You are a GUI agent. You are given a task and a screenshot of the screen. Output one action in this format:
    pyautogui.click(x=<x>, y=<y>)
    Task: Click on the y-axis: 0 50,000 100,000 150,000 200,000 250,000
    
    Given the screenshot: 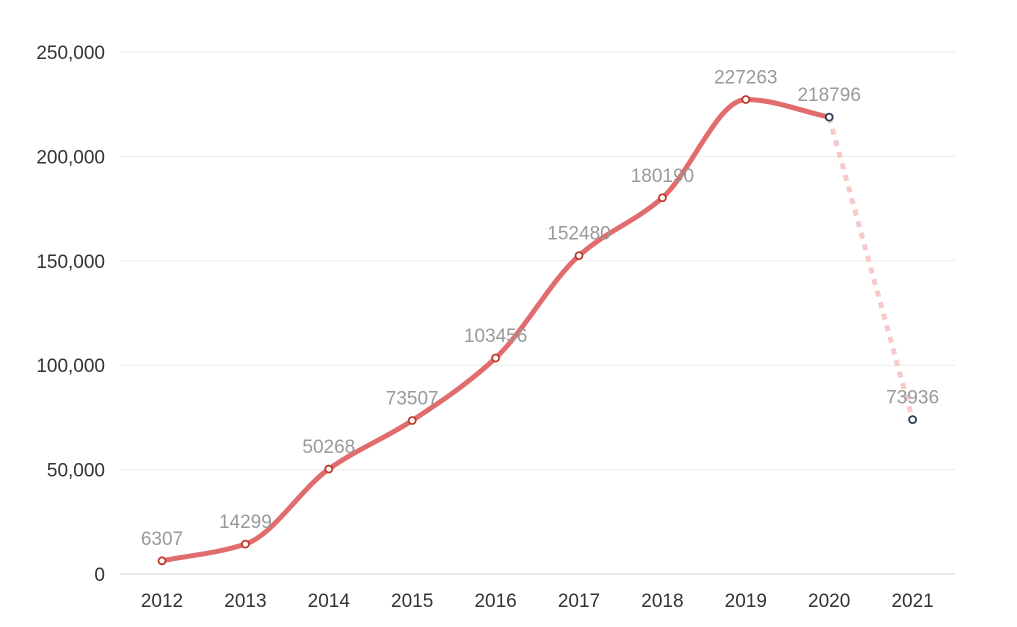 What is the action you would take?
    pyautogui.click(x=70, y=314)
    